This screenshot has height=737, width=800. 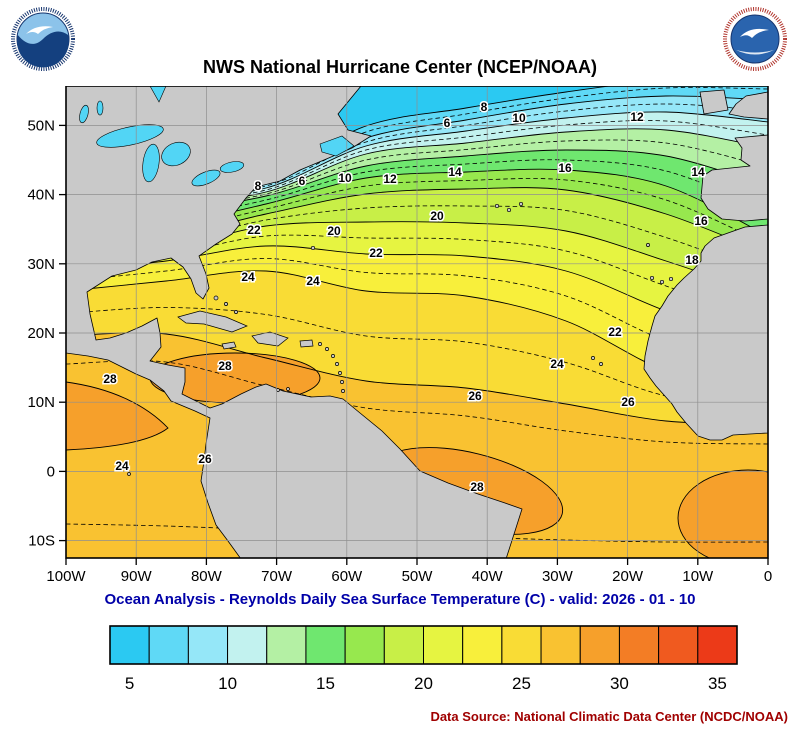 I want to click on noaa-logo-icon, so click(x=43, y=39).